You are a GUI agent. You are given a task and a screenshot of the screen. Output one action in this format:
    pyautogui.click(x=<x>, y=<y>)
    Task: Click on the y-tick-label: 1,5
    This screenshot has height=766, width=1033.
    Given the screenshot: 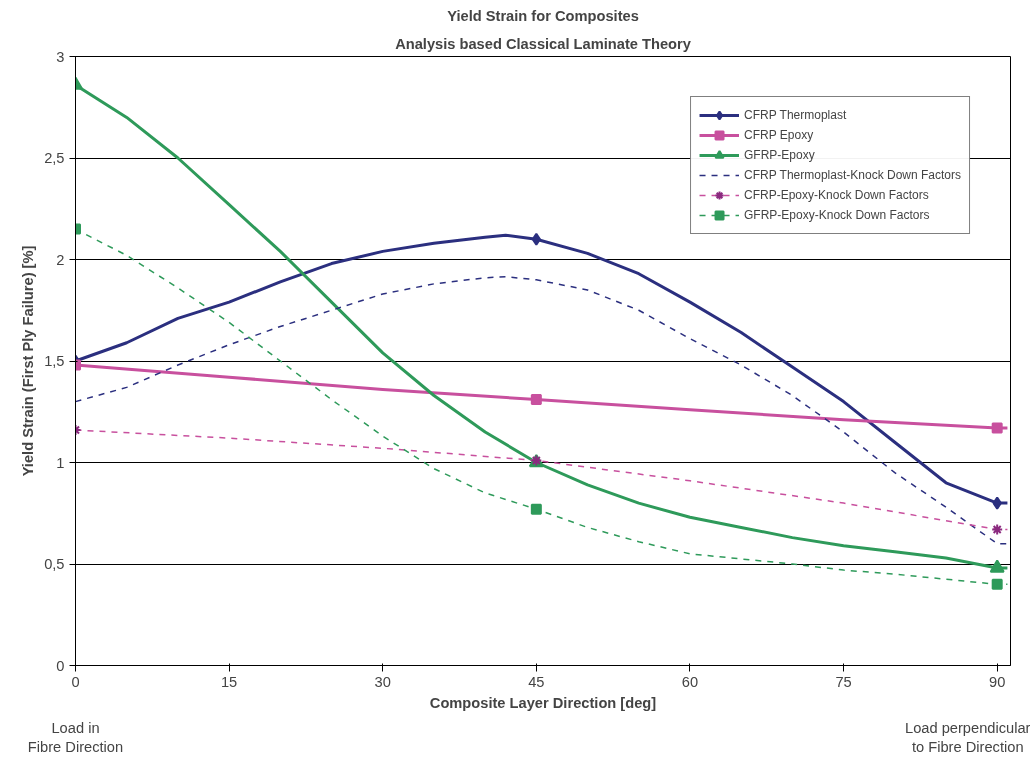 What is the action you would take?
    pyautogui.click(x=54, y=361)
    